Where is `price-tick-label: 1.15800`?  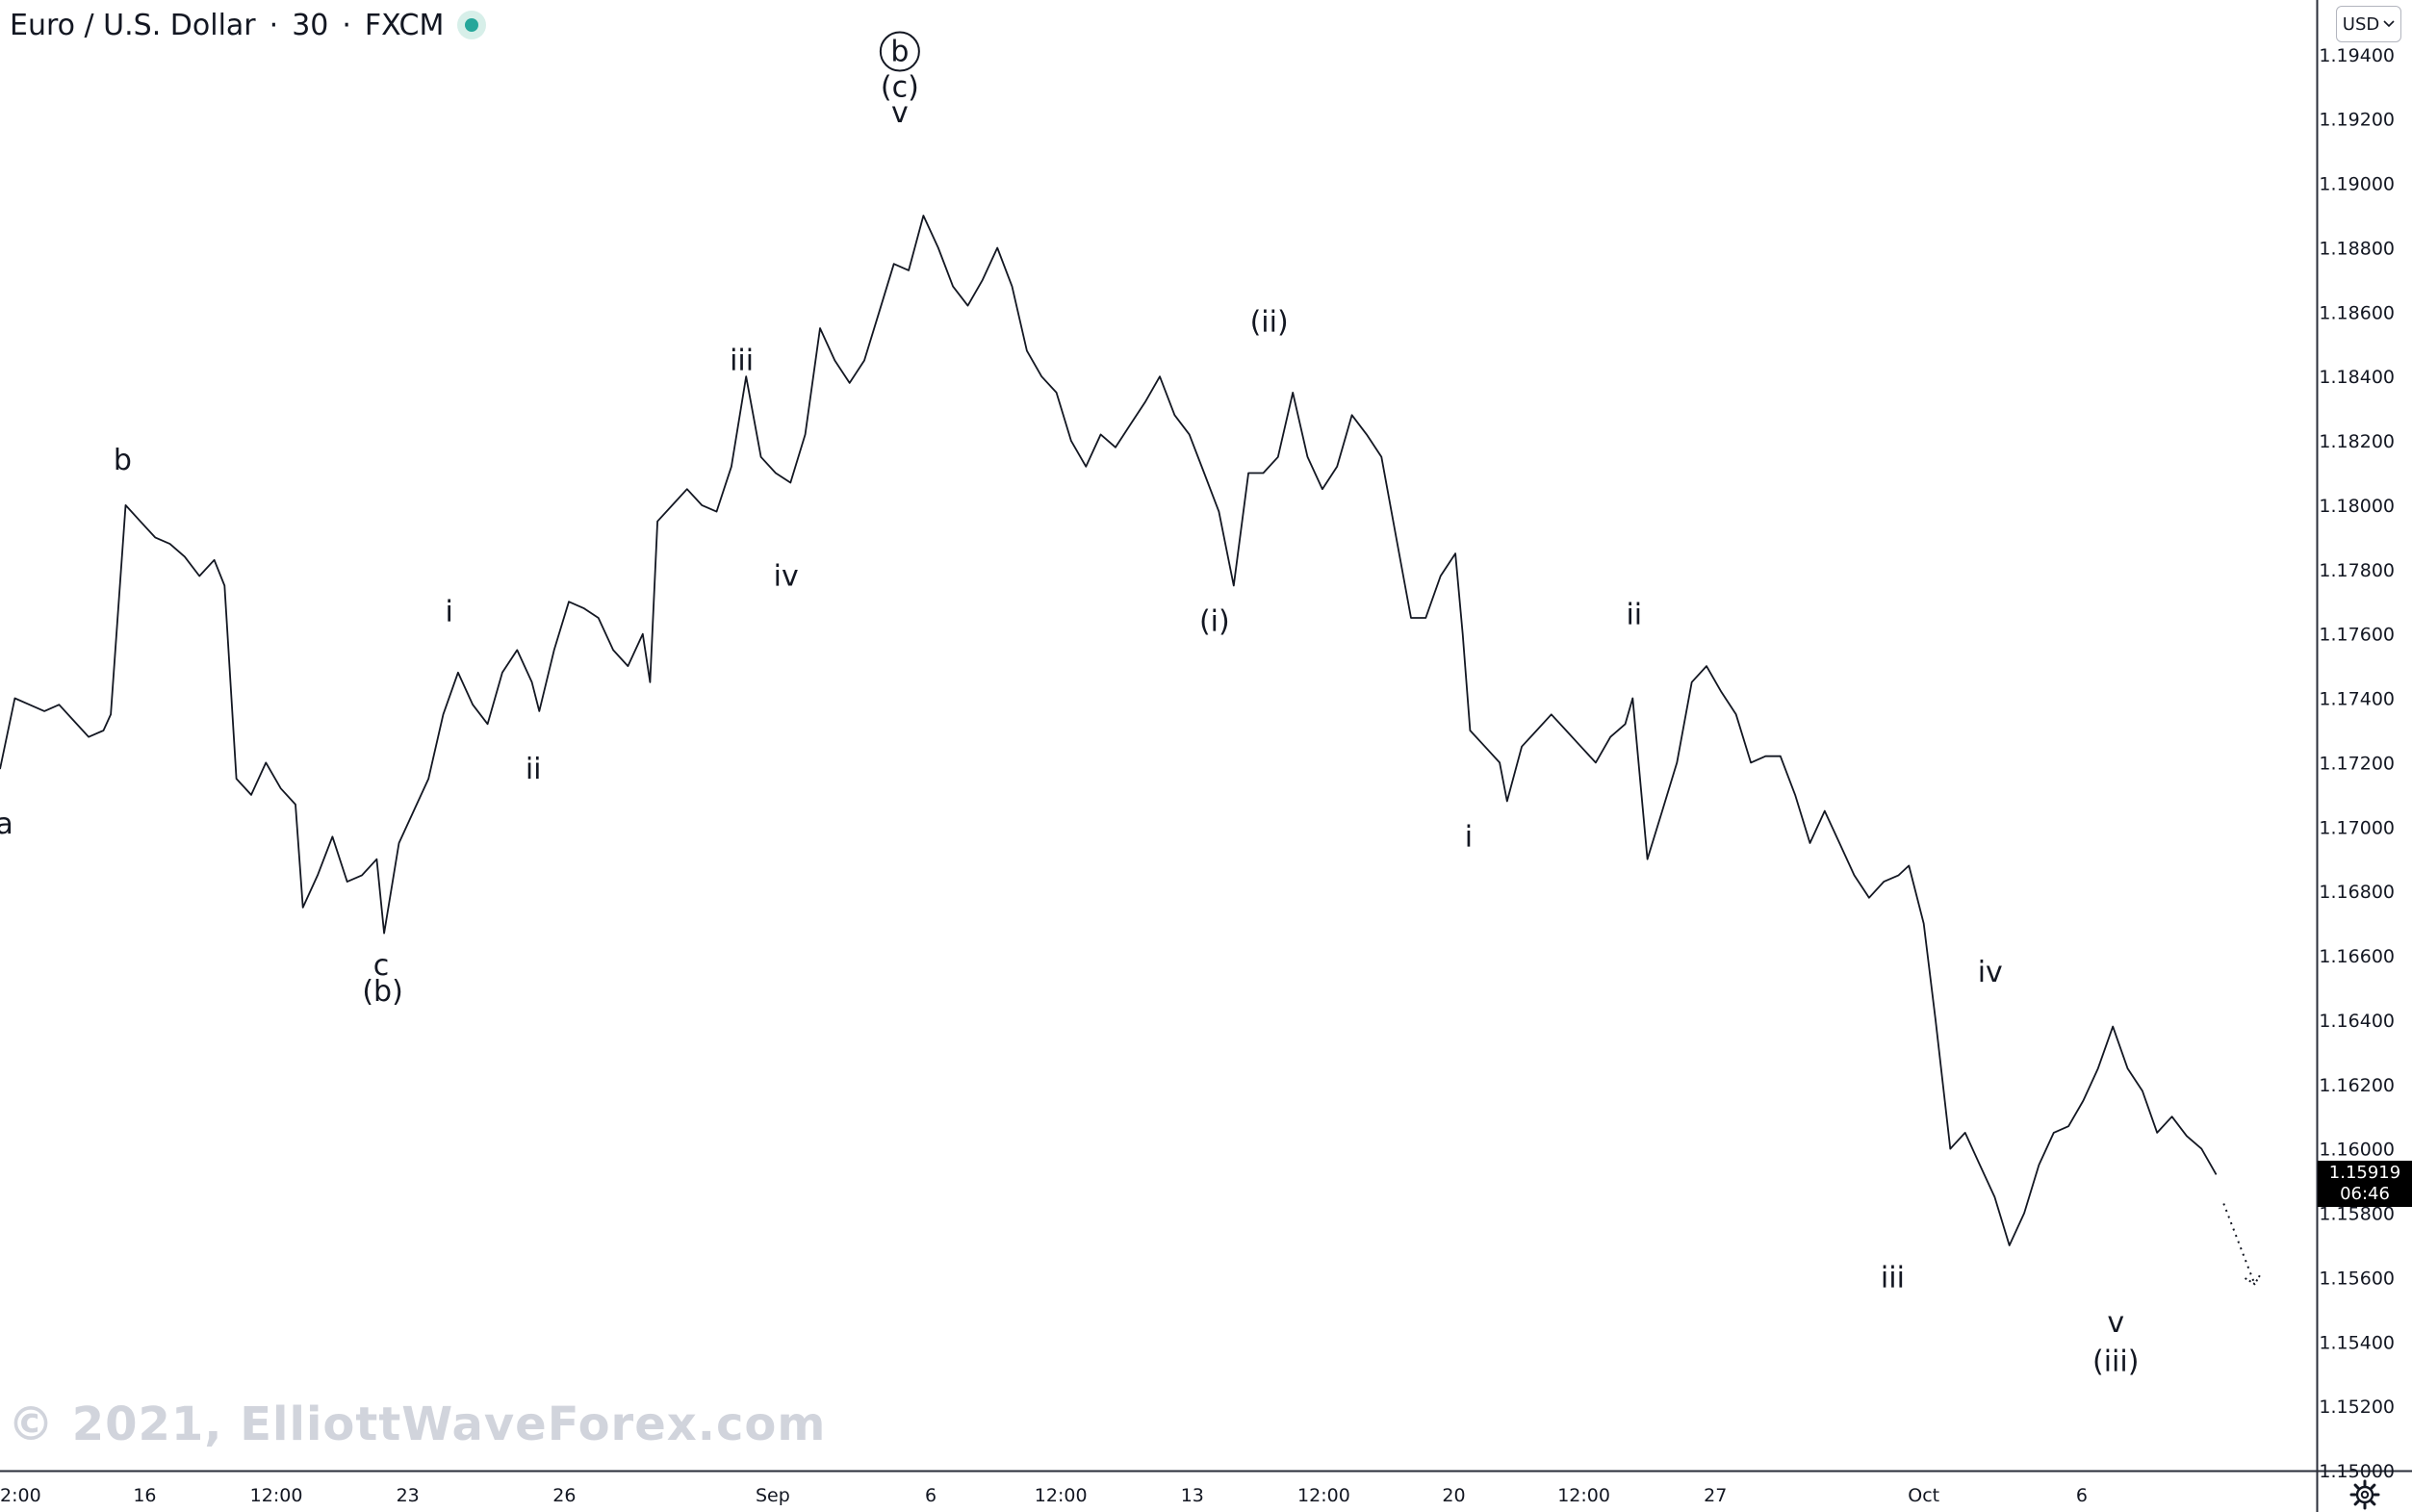
price-tick-label: 1.15800 is located at coordinates (2357, 1214).